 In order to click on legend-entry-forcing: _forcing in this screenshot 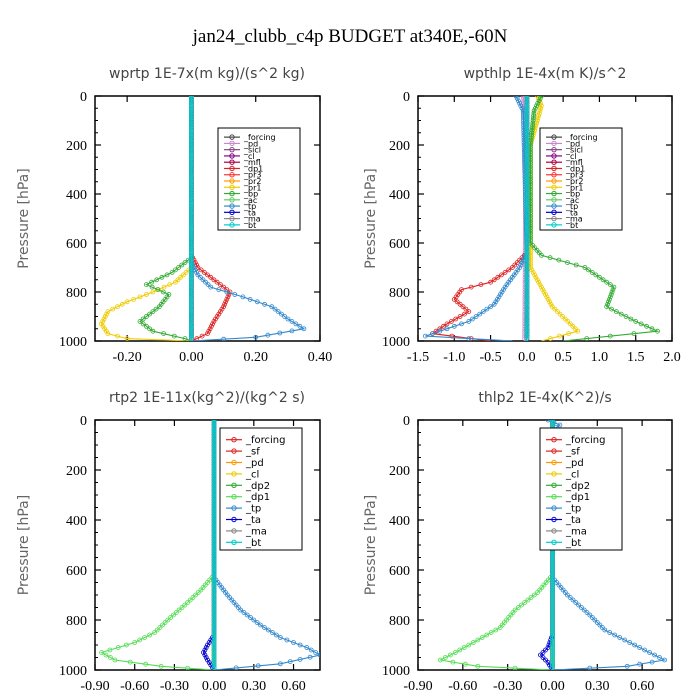, I will do `click(572, 137)`.